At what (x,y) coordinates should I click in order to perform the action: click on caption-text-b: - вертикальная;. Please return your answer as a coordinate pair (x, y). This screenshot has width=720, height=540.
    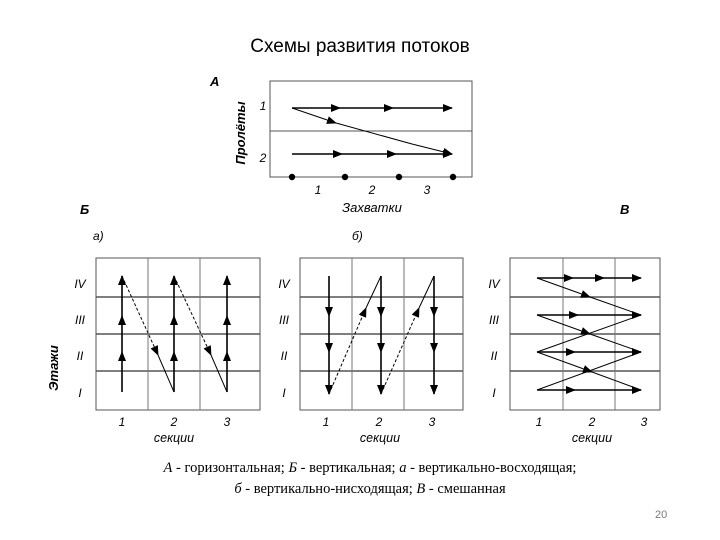
    Looking at the image, I should click on (348, 468).